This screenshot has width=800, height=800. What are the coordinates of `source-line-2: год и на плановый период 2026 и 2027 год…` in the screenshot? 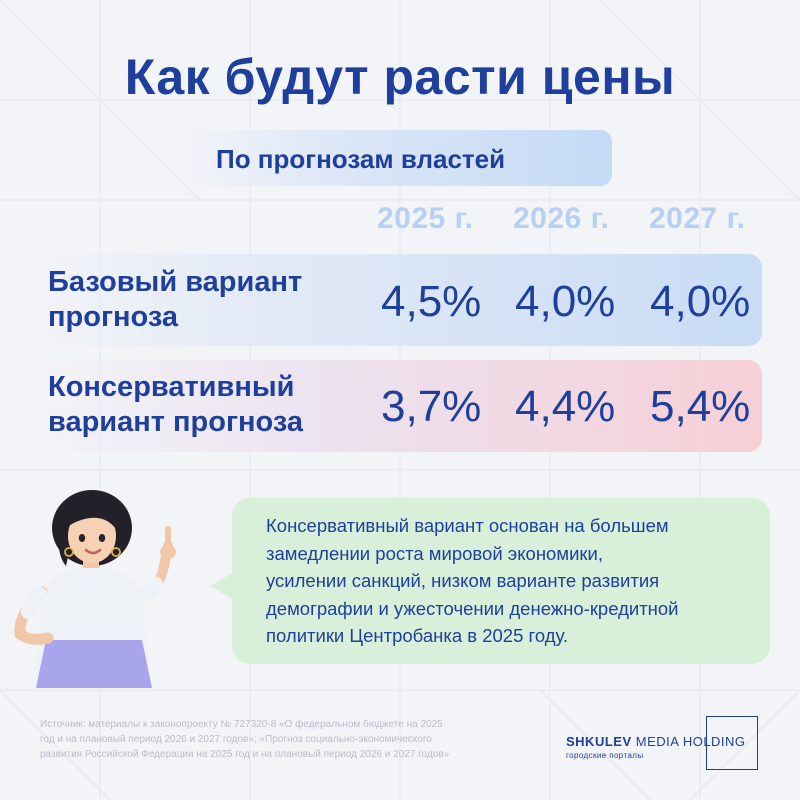 It's located at (236, 739).